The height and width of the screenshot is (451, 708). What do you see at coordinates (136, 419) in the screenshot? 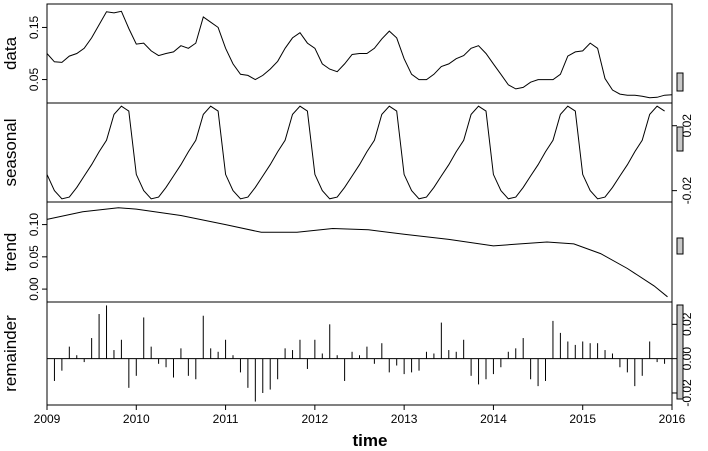
I see `x-tick-label: 2010` at bounding box center [136, 419].